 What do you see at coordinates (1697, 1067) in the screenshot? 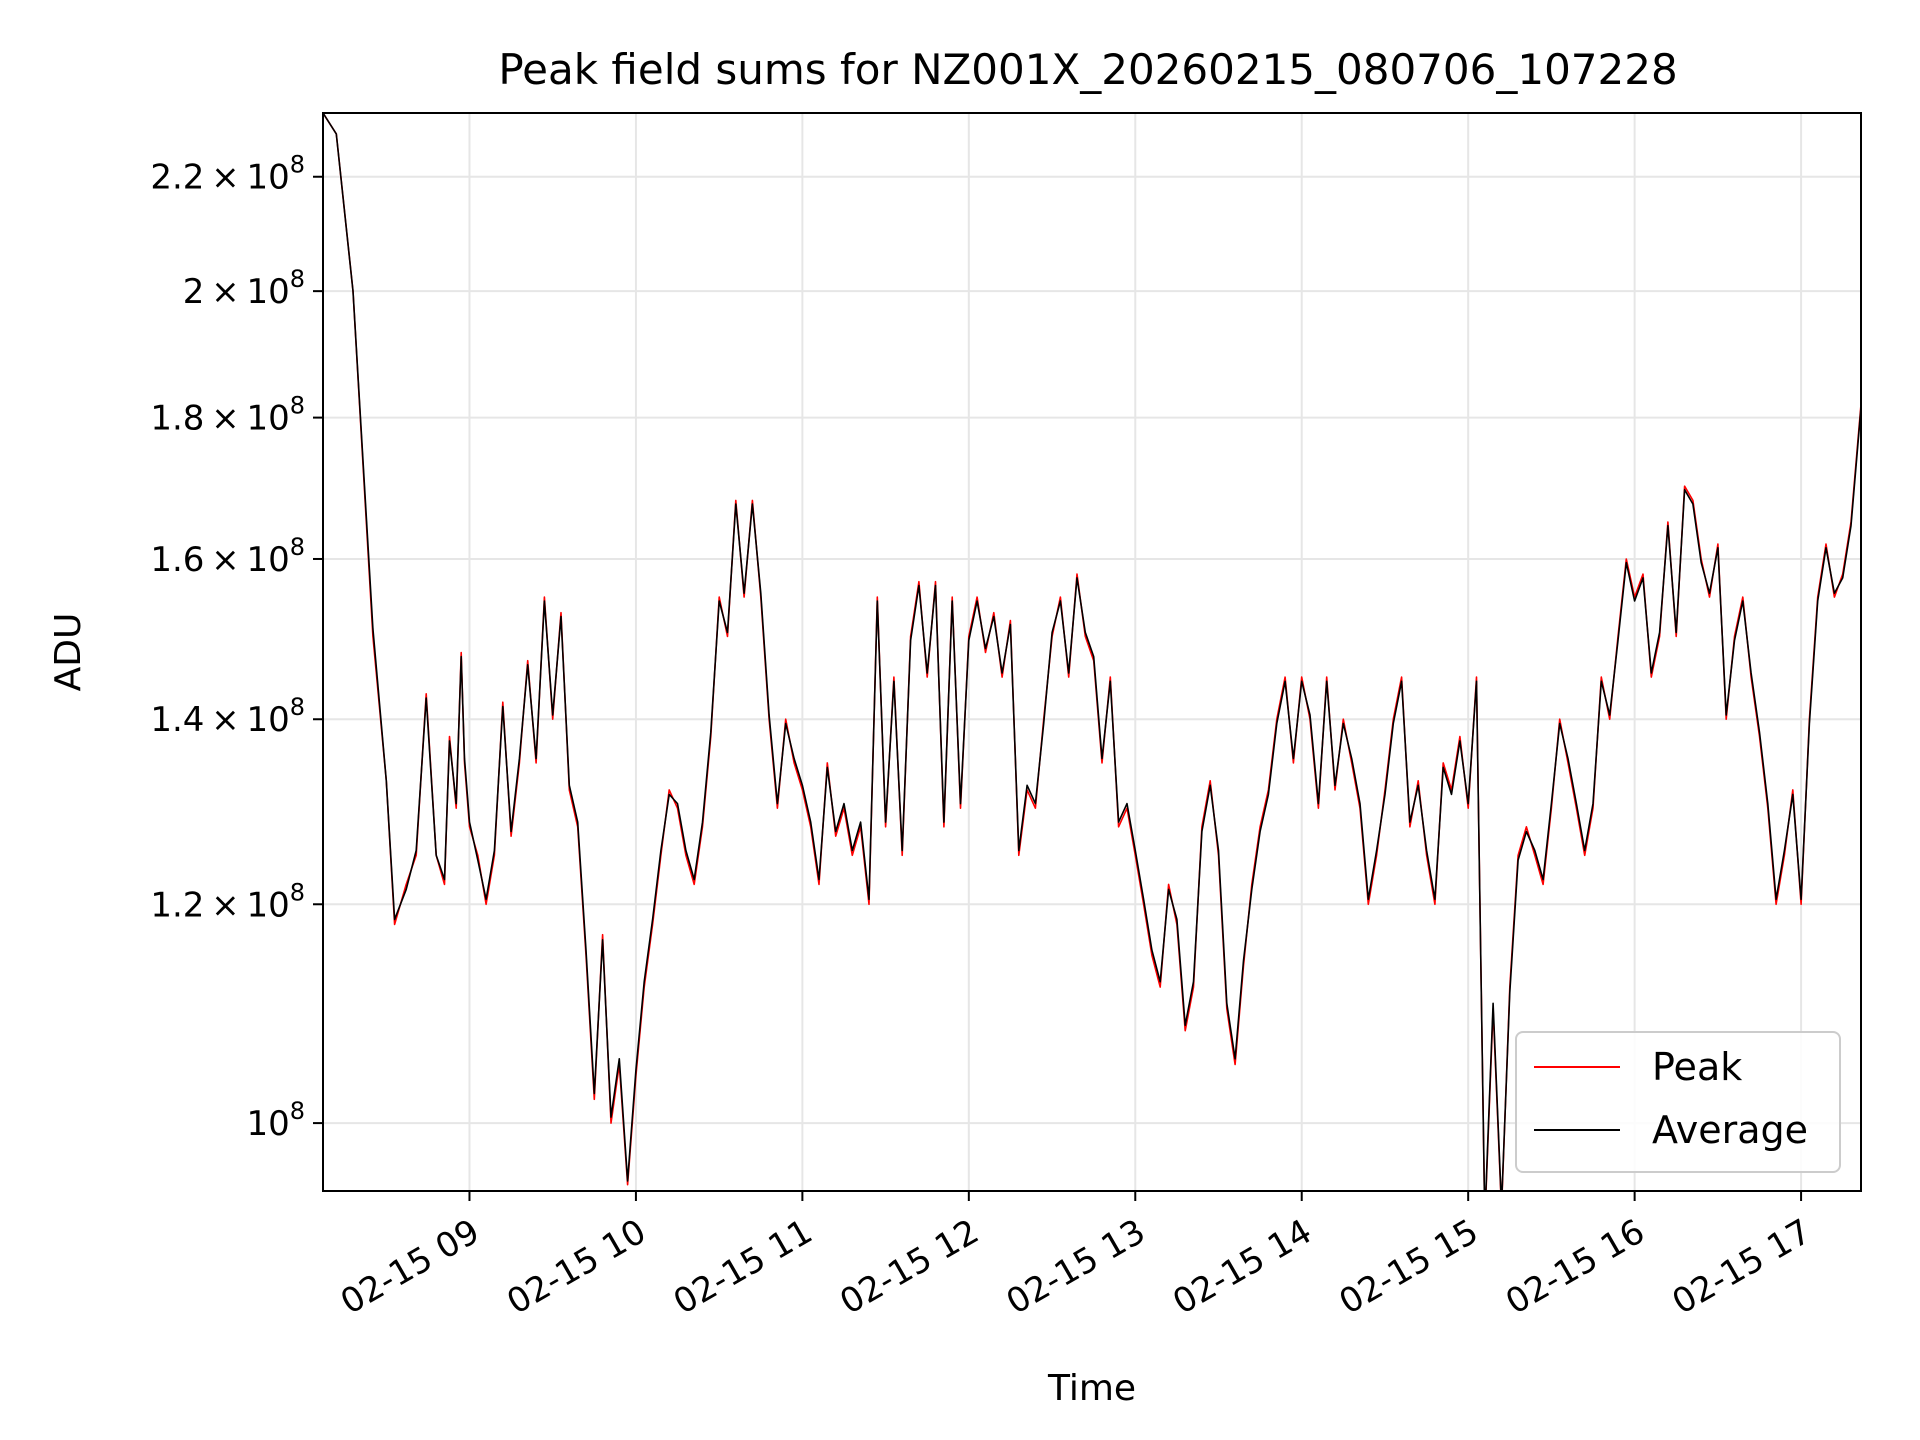
I see `legend-label-peak: Peak` at bounding box center [1697, 1067].